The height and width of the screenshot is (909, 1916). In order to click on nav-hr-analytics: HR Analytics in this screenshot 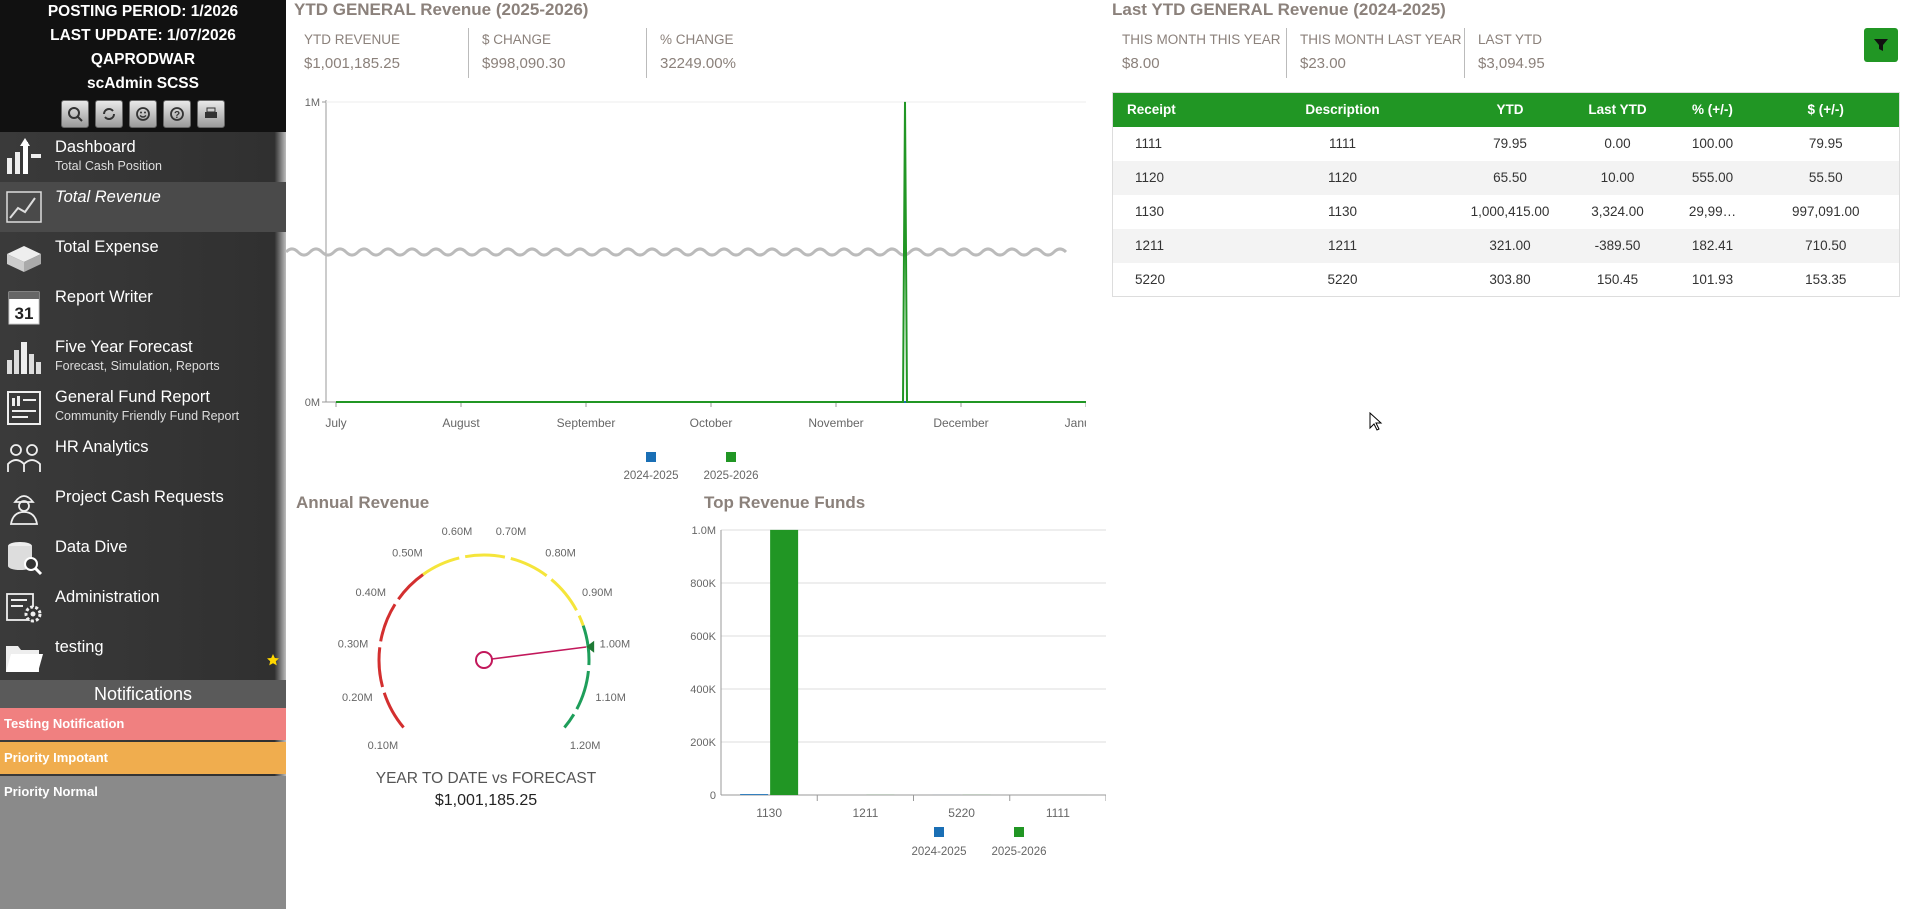, I will do `click(143, 457)`.